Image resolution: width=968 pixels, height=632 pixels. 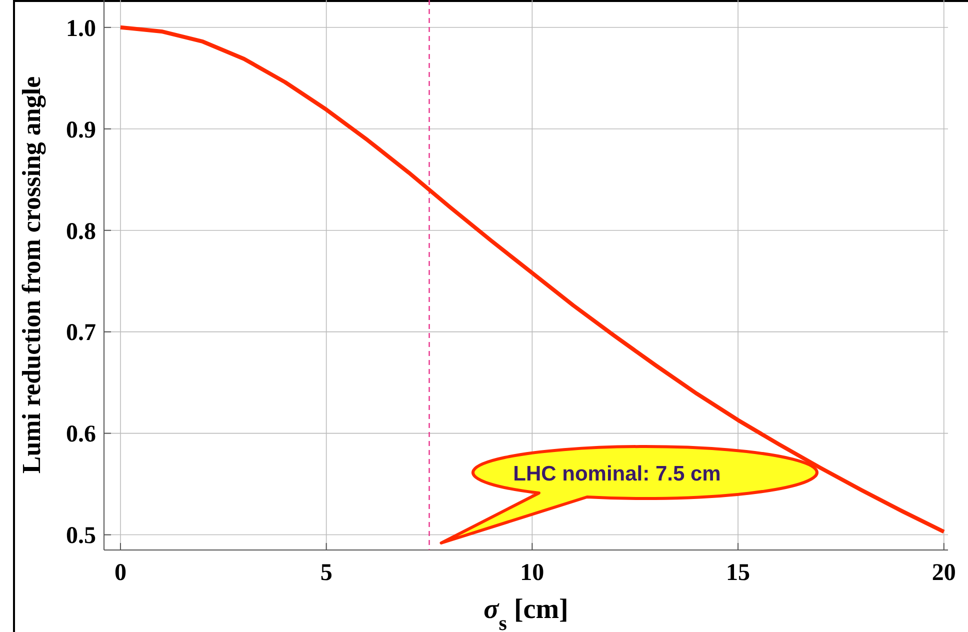 What do you see at coordinates (120, 573) in the screenshot?
I see `x-tick-label: 0` at bounding box center [120, 573].